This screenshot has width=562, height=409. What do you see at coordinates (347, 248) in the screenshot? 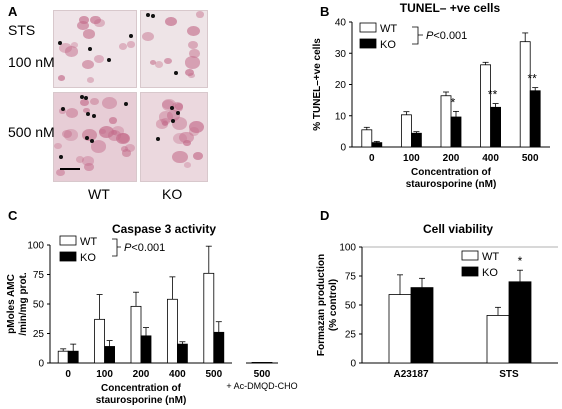
I see `chart-d-y-tick-label: 100` at bounding box center [347, 248].